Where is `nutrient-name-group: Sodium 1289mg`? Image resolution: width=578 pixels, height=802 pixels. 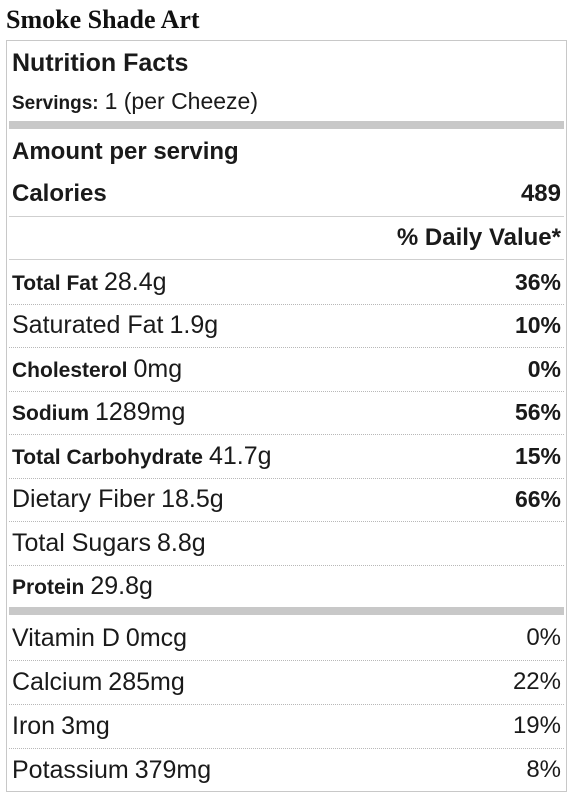
nutrient-name-group: Sodium 1289mg is located at coordinates (98, 412).